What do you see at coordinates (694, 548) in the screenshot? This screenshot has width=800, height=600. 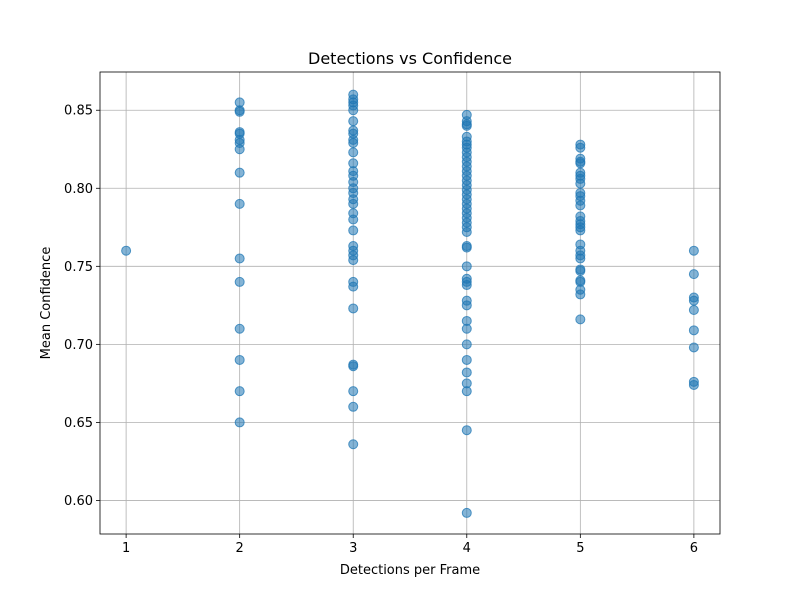 I see `x-tick-label: 6` at bounding box center [694, 548].